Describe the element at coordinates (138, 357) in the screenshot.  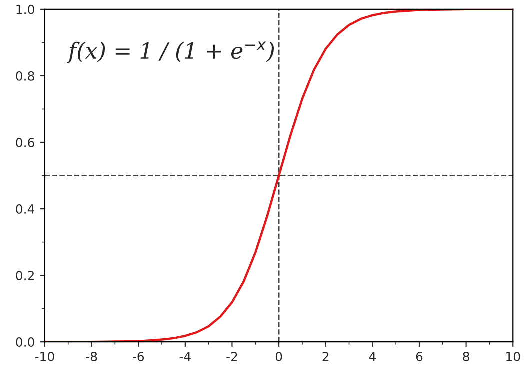
I see `x-tick-label: -6` at that location.